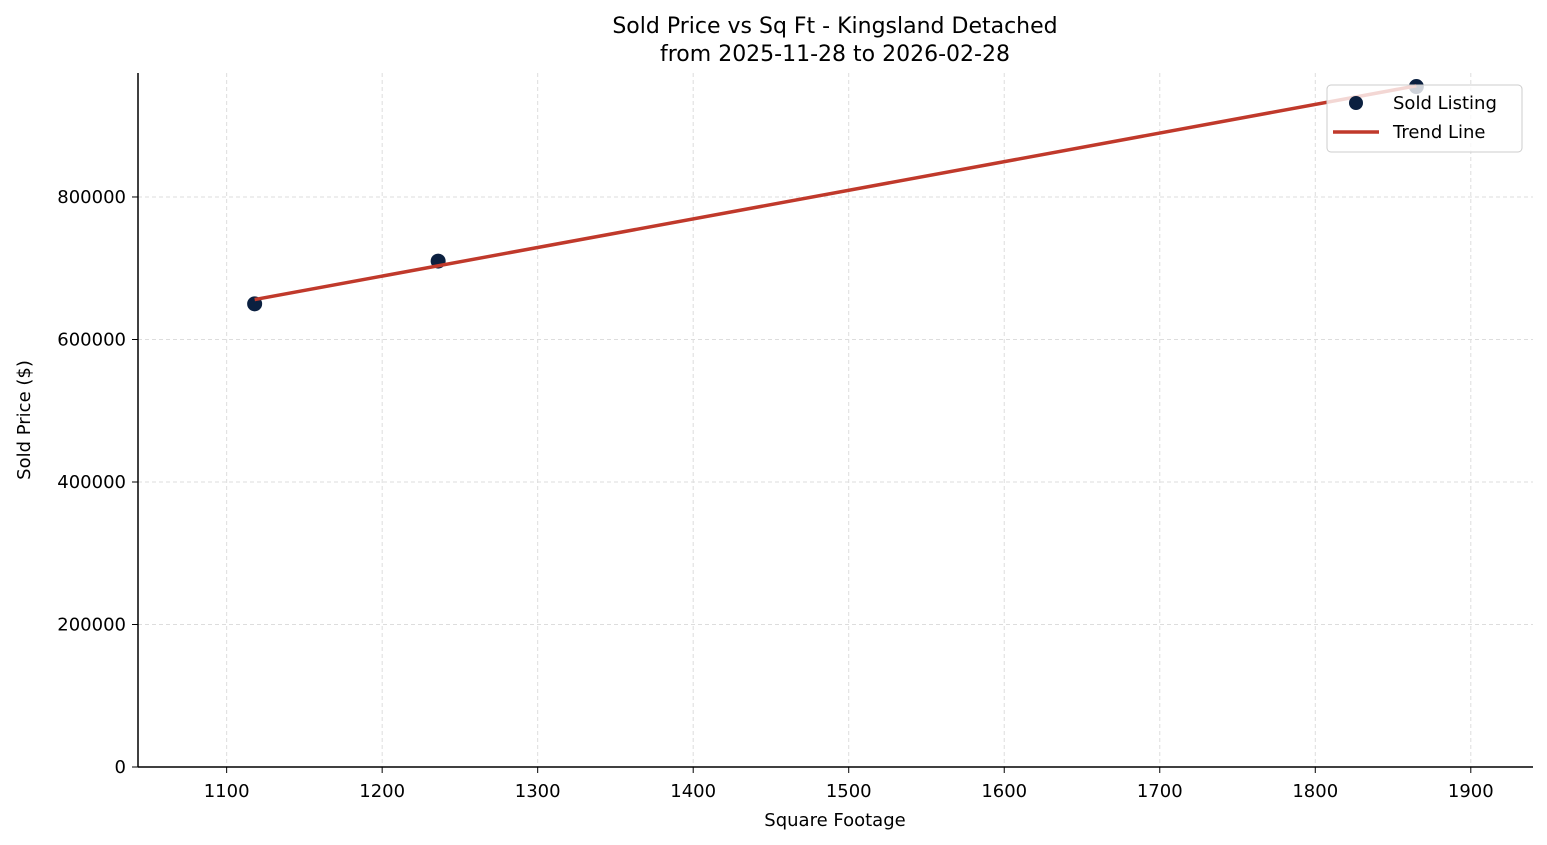 The width and height of the screenshot is (1547, 845). I want to click on x-tick-label: 1300, so click(538, 791).